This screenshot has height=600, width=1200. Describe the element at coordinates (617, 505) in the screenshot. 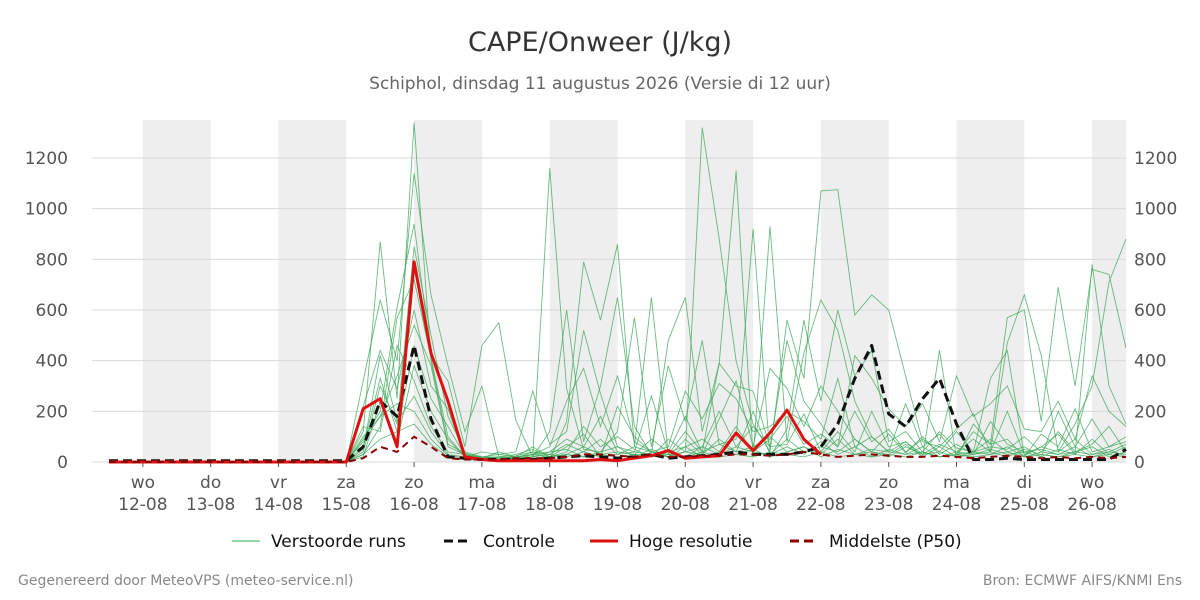

I see `x-tick-date: 19-08` at that location.